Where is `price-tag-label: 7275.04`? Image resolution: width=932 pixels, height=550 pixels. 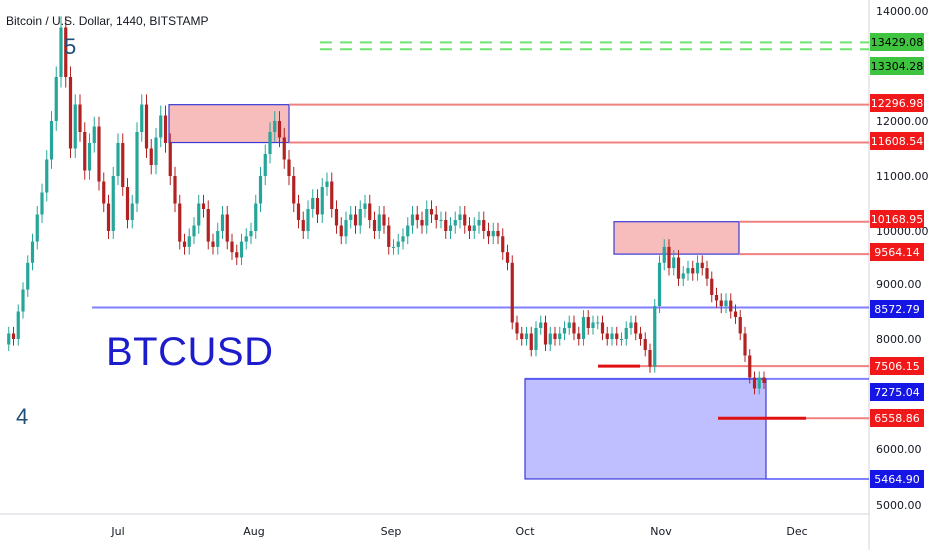 price-tag-label: 7275.04 is located at coordinates (897, 392).